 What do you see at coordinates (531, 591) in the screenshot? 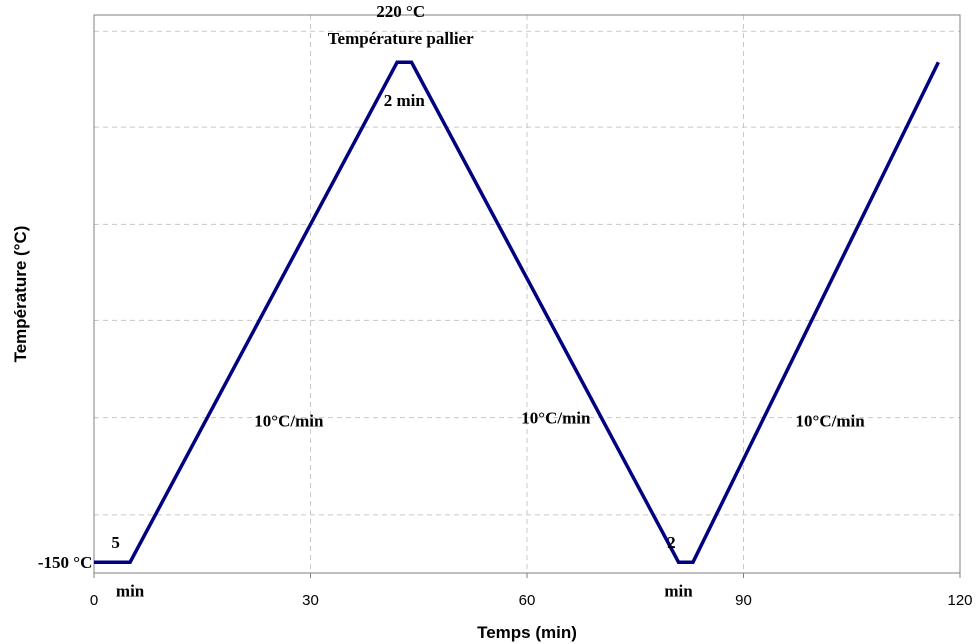
I see `x-tick-labels: 0 30 60 90 120` at bounding box center [531, 591].